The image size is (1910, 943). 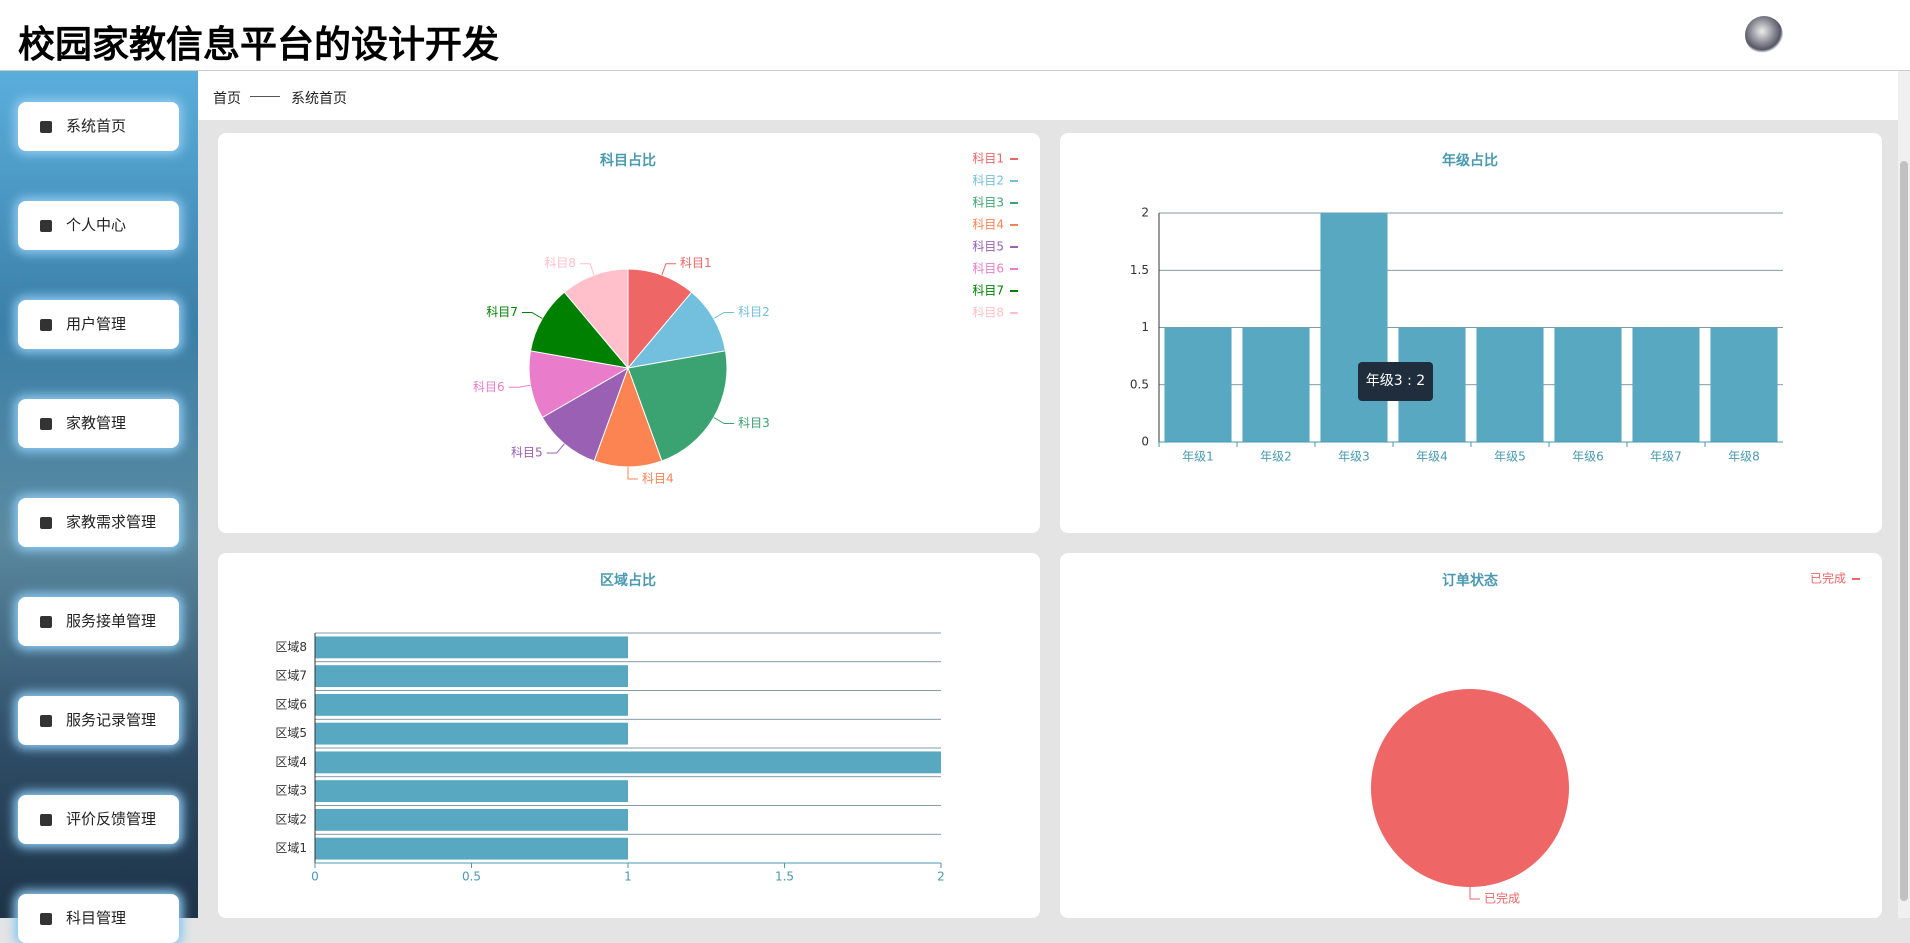 I want to click on menu-item: 服务接单管理, so click(x=98, y=621).